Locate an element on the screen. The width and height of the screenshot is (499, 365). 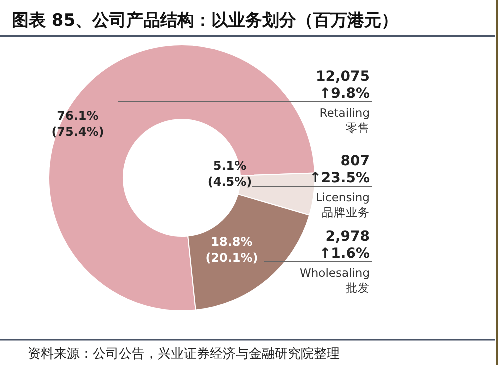
slice-label: Retailing 零售 is located at coordinates (345, 120).